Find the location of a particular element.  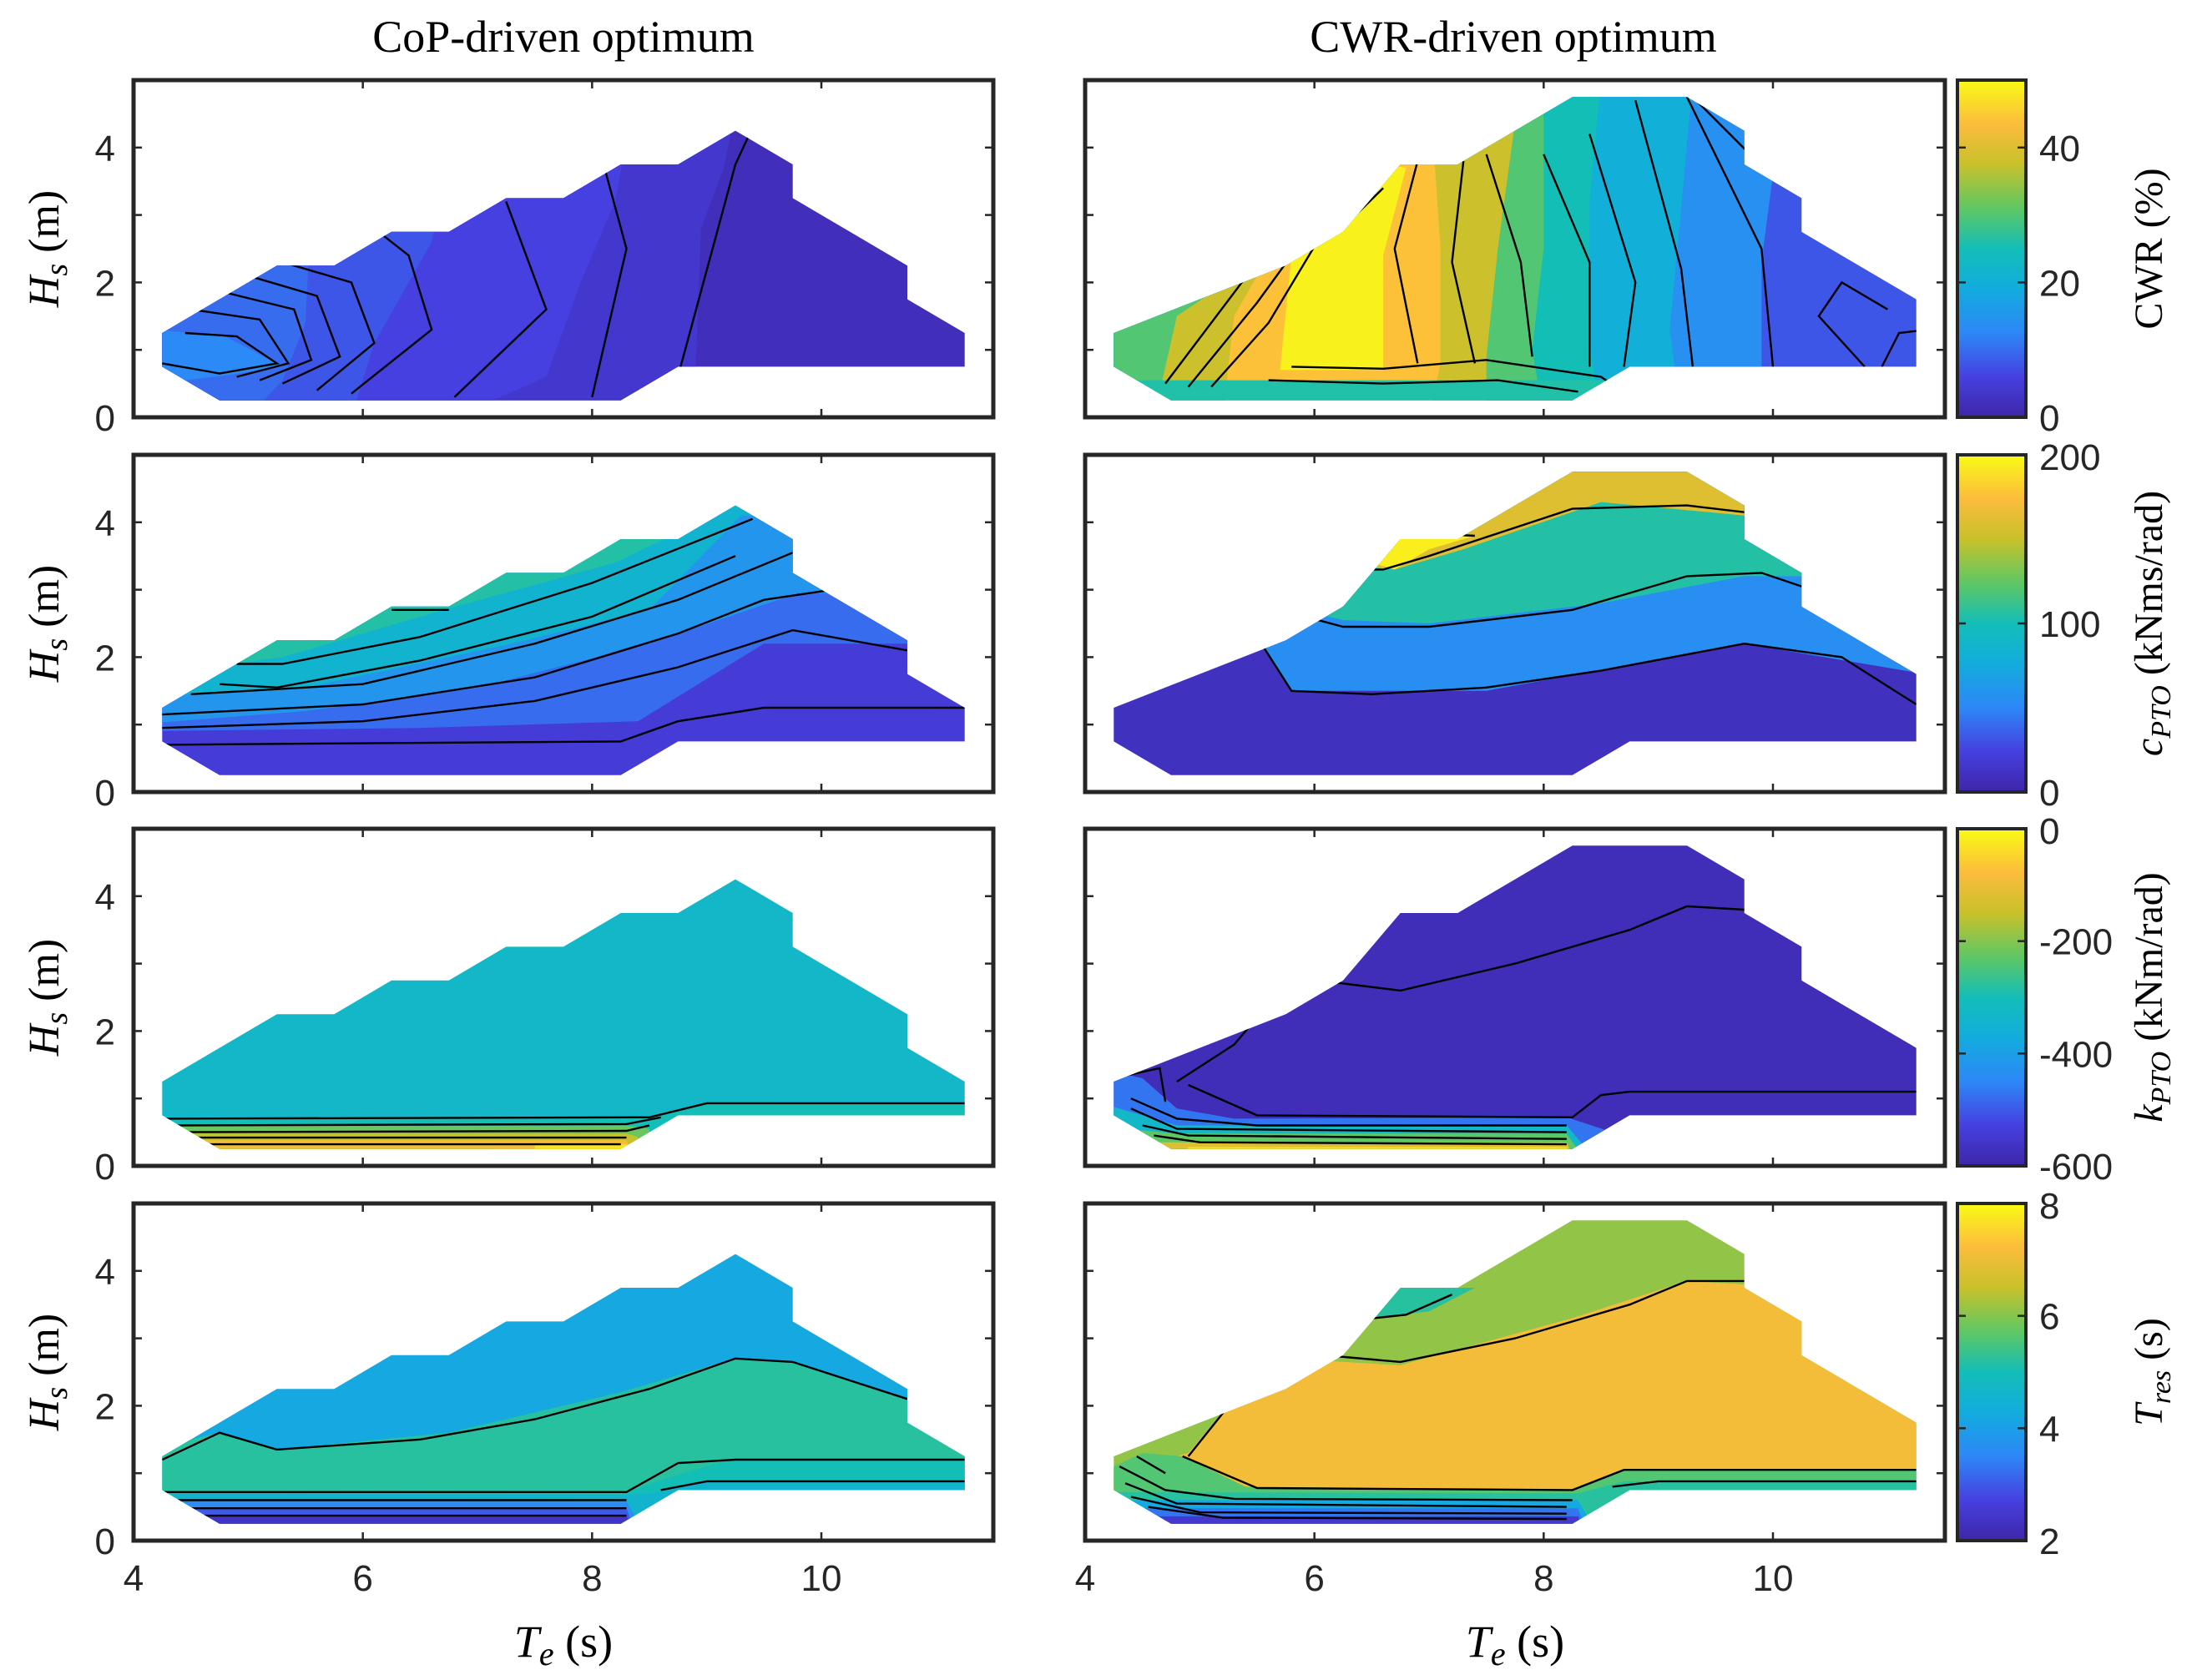

panel-5-contours is located at coordinates (1515, 997).